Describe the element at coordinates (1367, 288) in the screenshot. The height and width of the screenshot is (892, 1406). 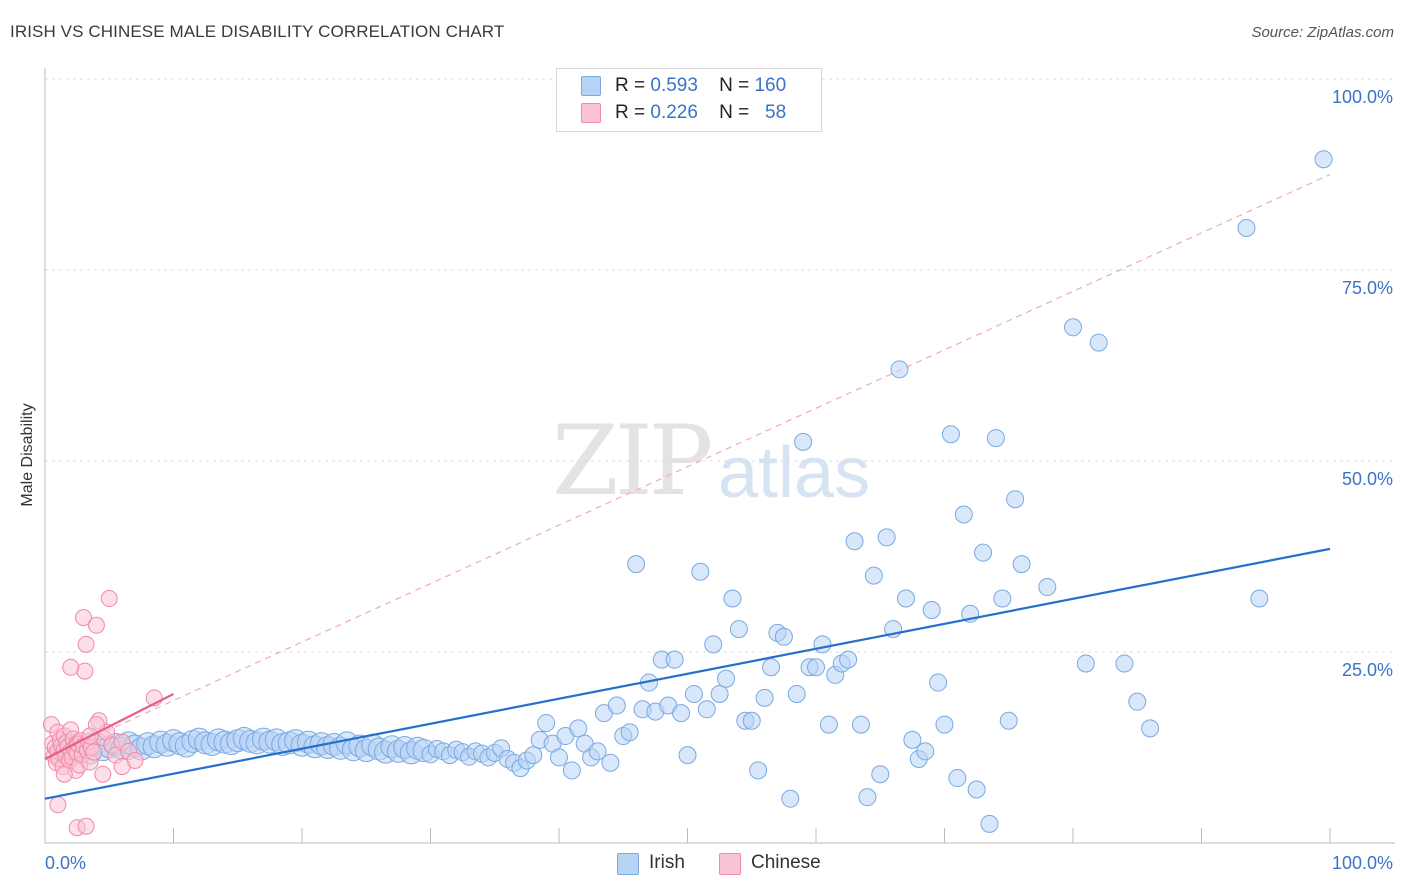
I see `y-tick-label: 75.0%` at that location.